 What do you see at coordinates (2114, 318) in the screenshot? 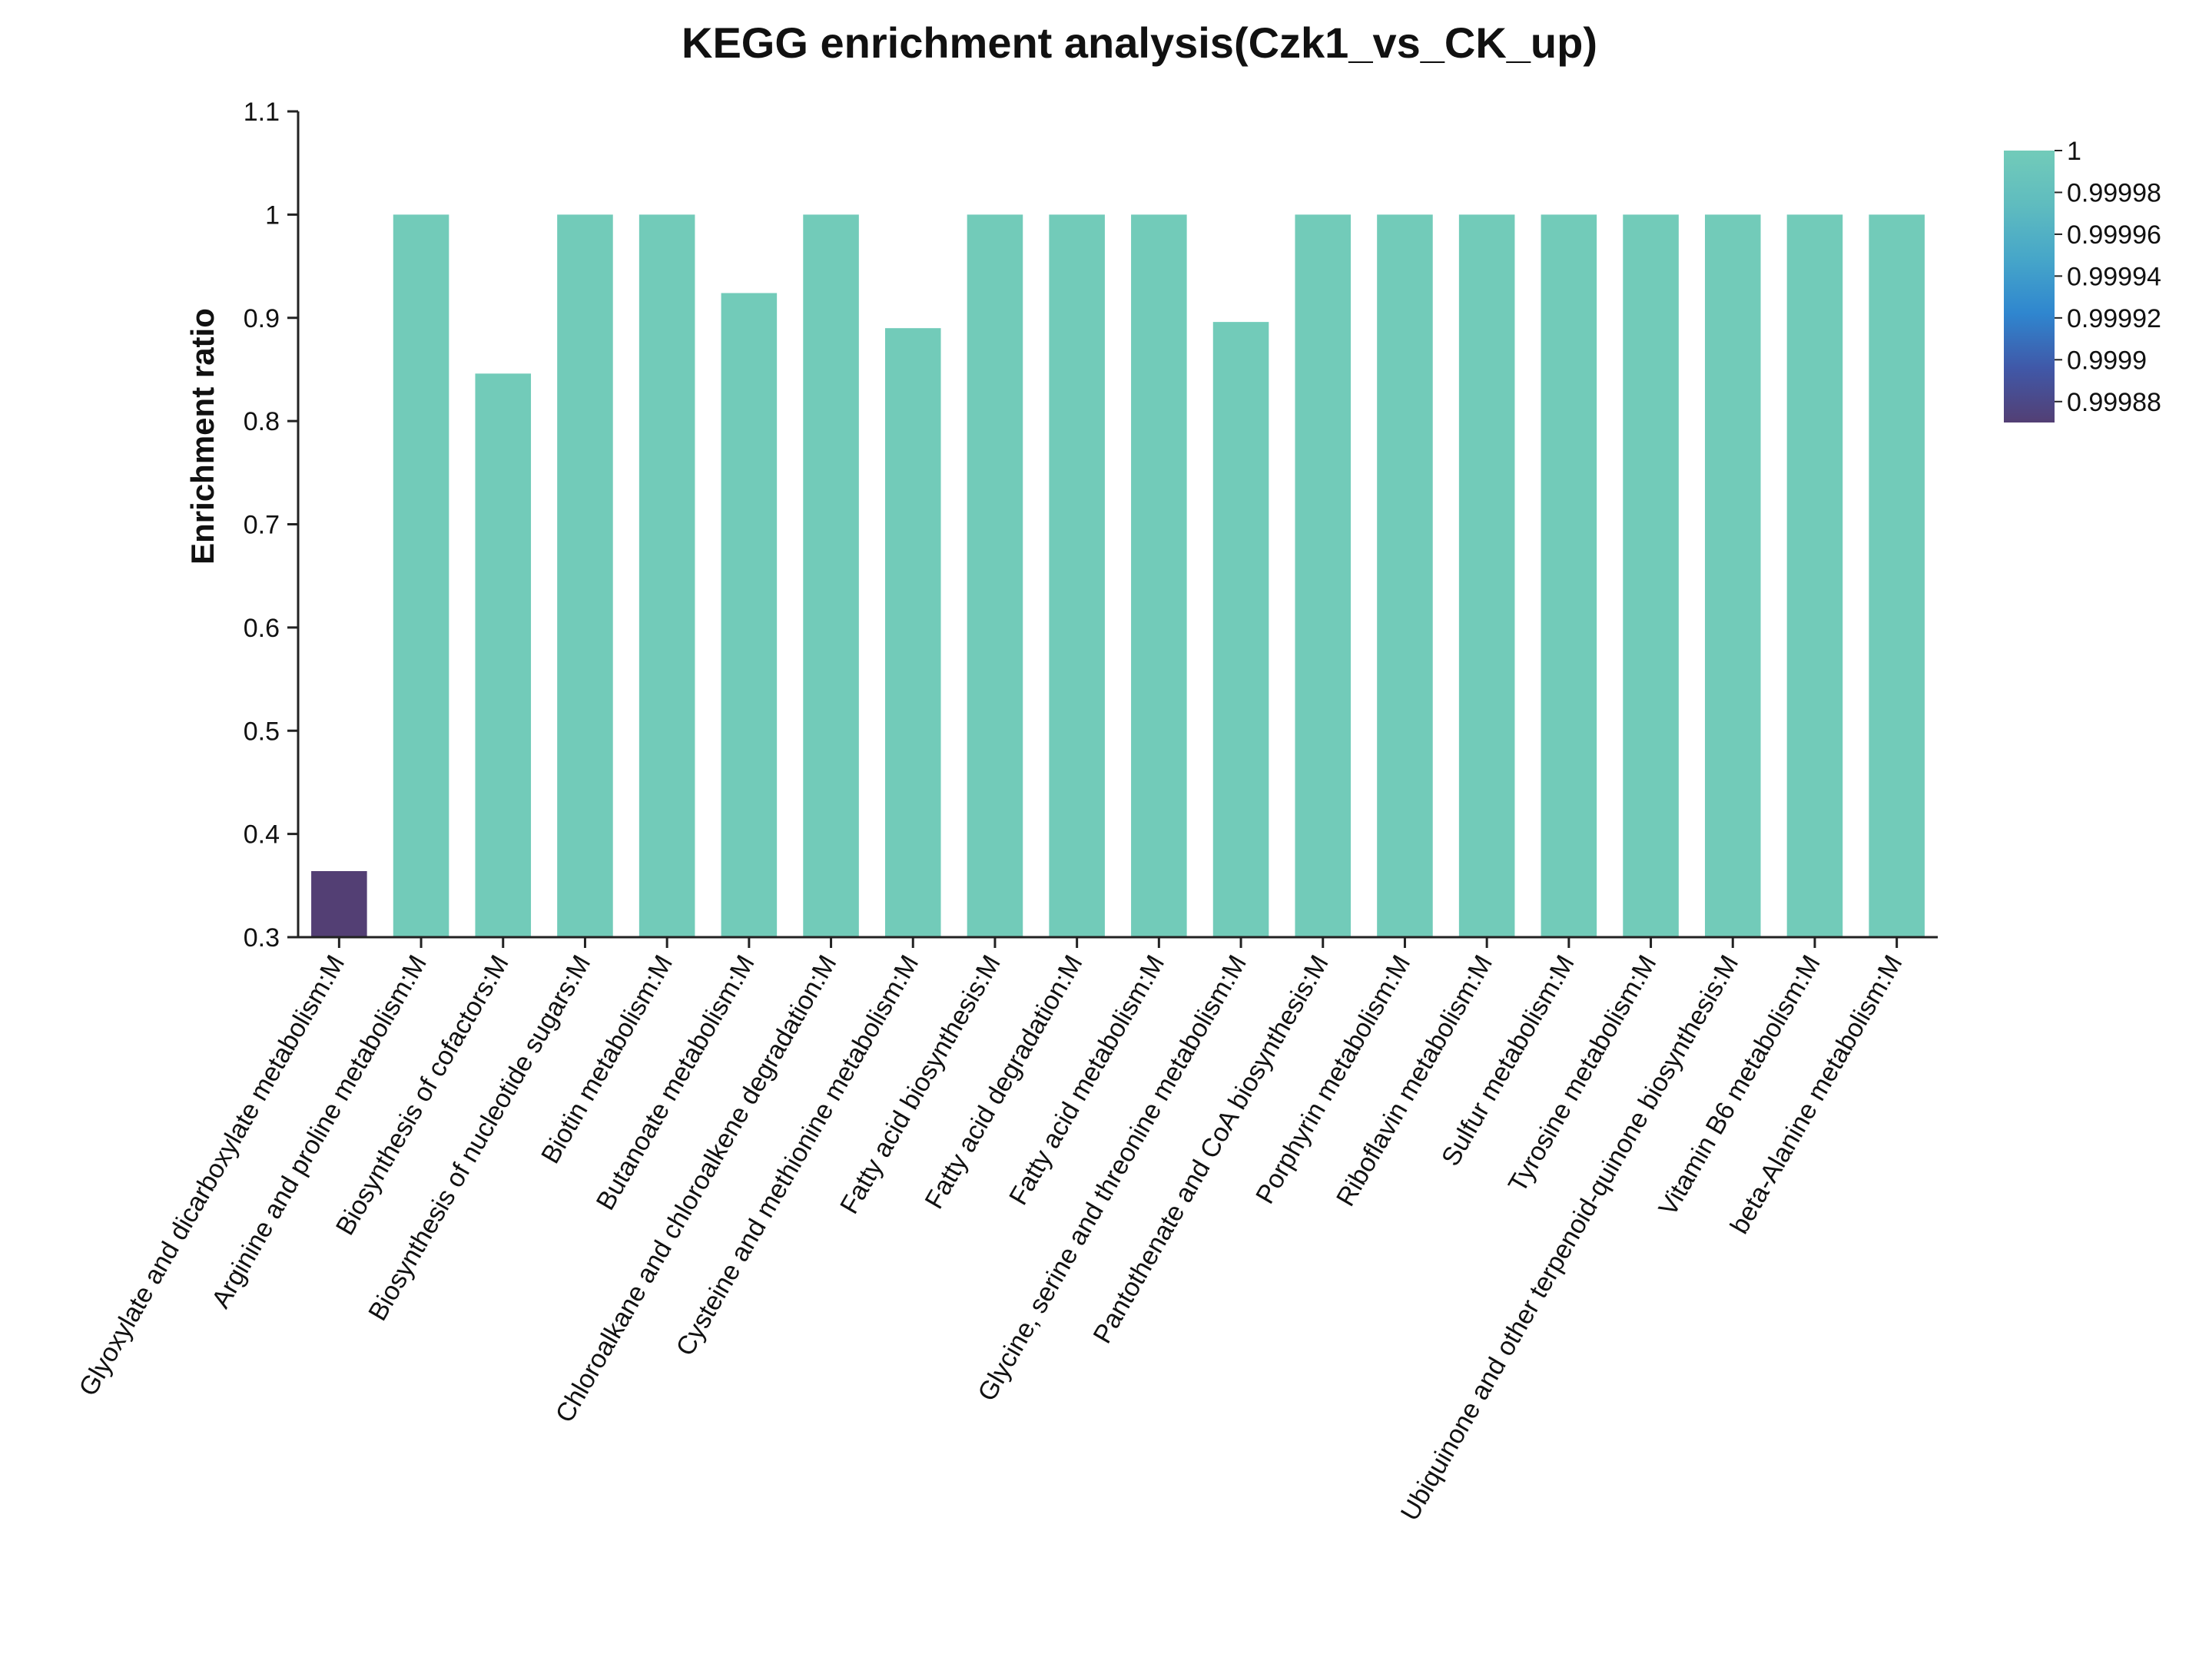
I see `colorbar-tick-label: 0.99992` at bounding box center [2114, 318].